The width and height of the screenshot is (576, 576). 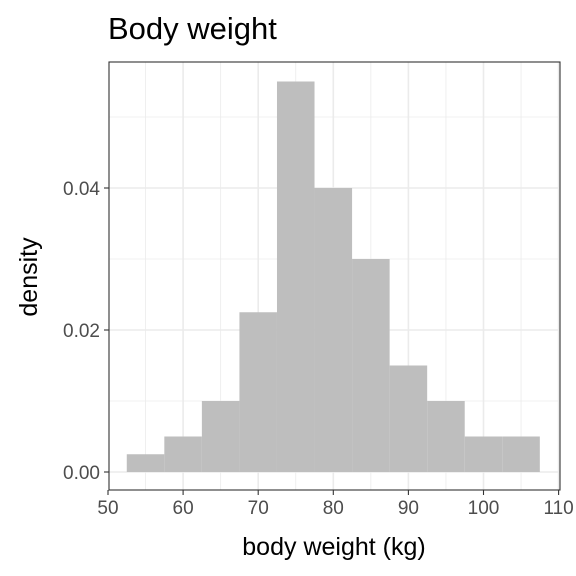 I want to click on x-tick-label: 100, so click(x=484, y=508).